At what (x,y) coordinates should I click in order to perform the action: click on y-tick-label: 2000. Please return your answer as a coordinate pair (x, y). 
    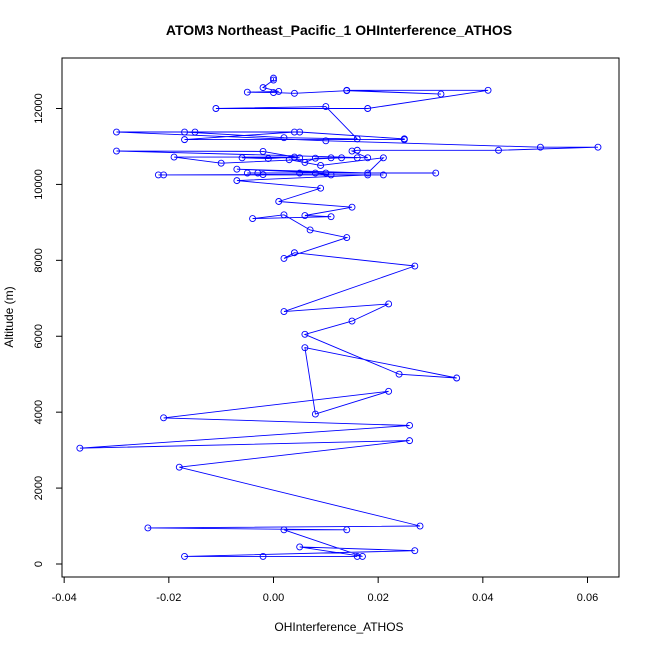
    Looking at the image, I should click on (39, 488).